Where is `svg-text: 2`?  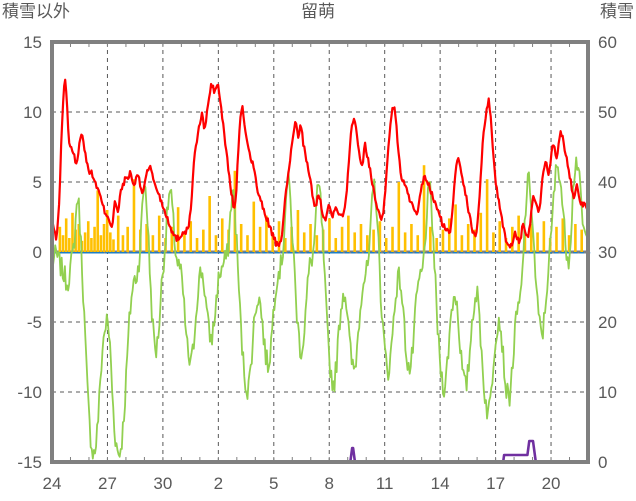
svg-text: 2 is located at coordinates (218, 483).